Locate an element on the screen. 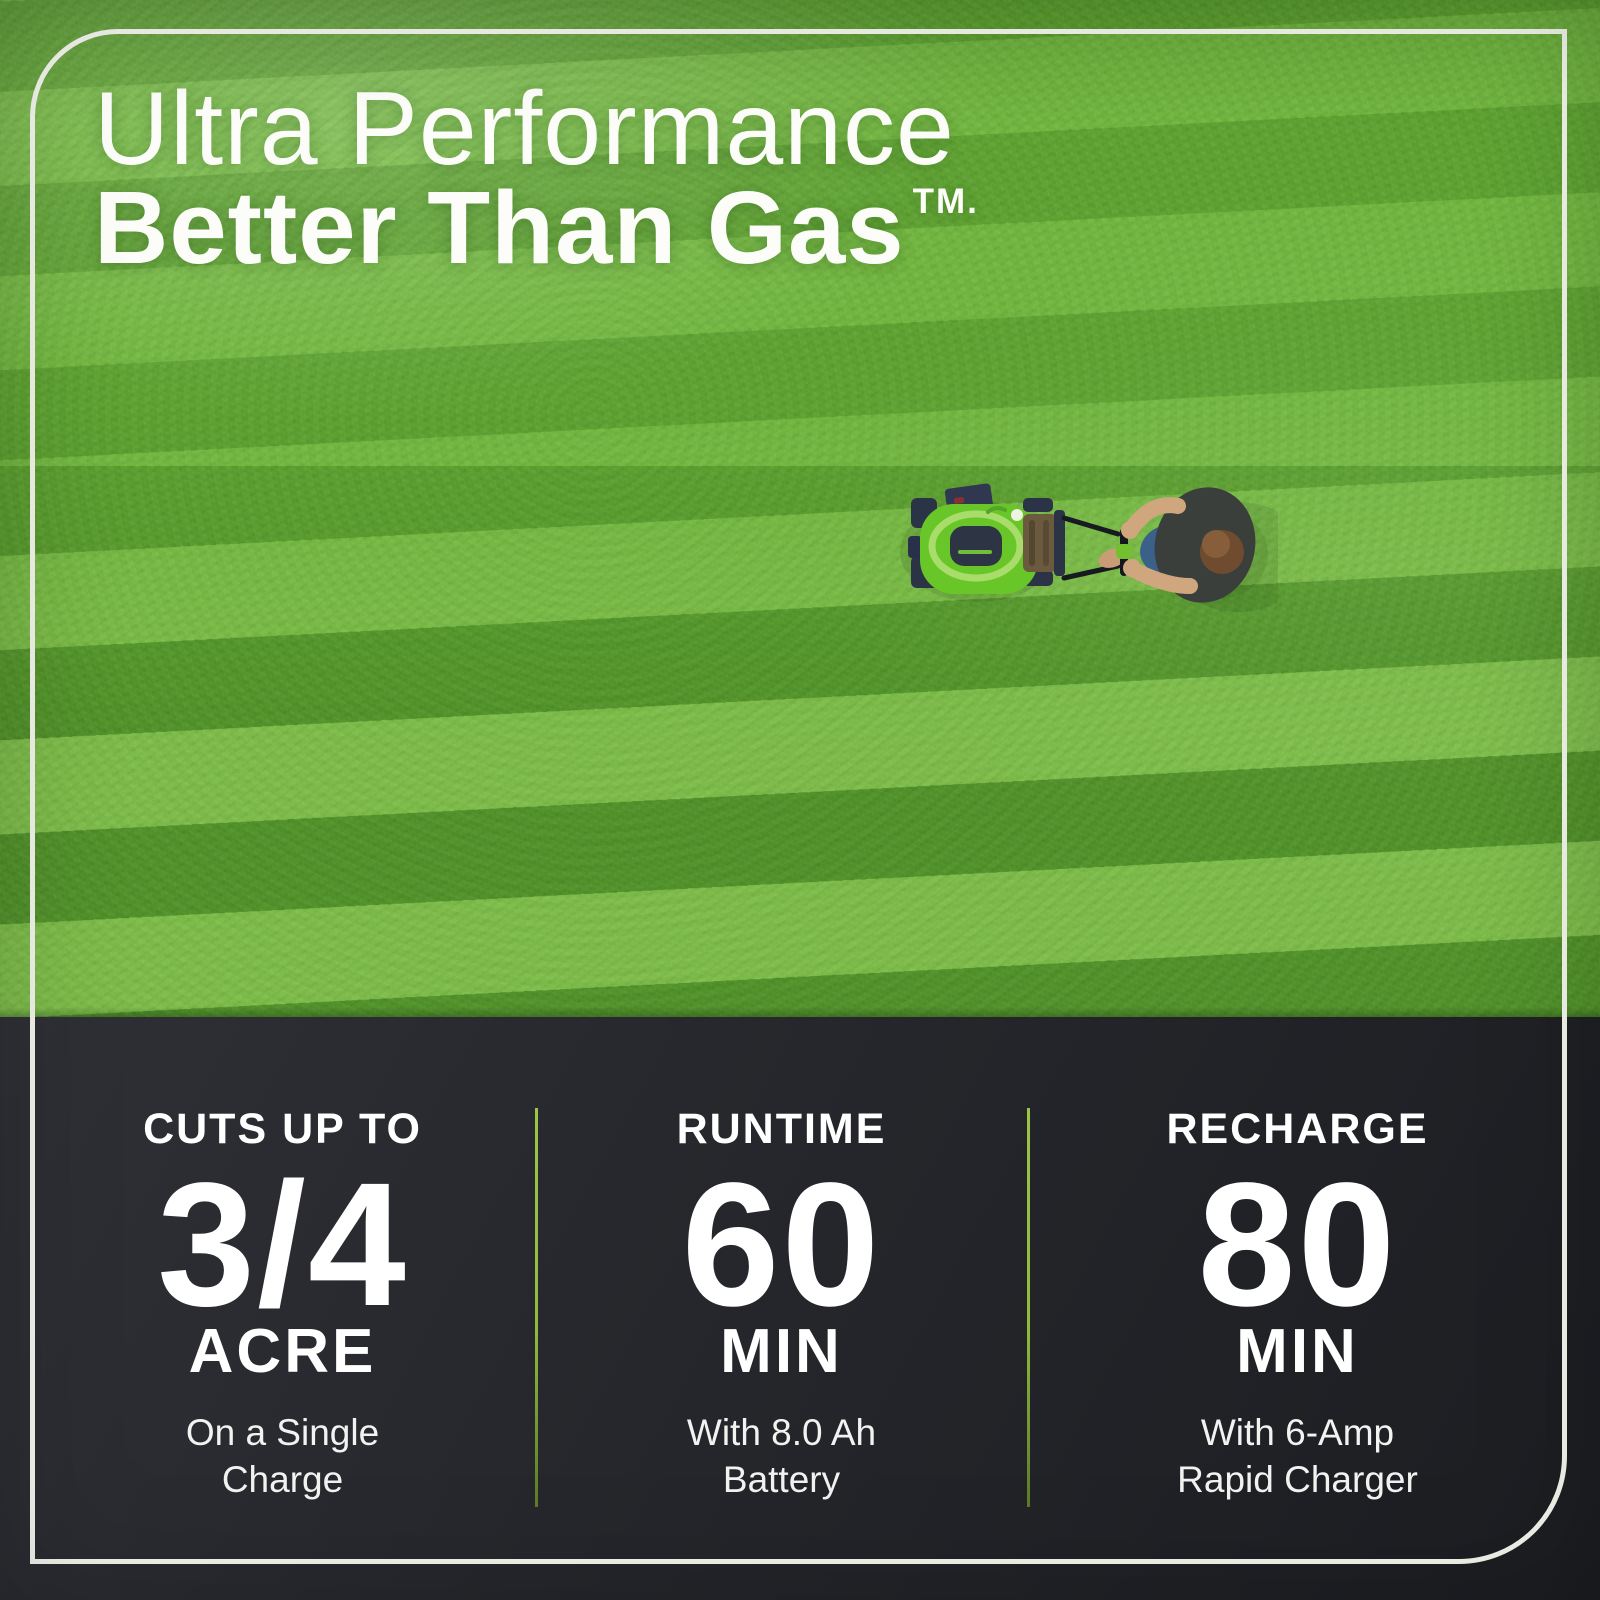  stat-unit: ACRE is located at coordinates (282, 1351).